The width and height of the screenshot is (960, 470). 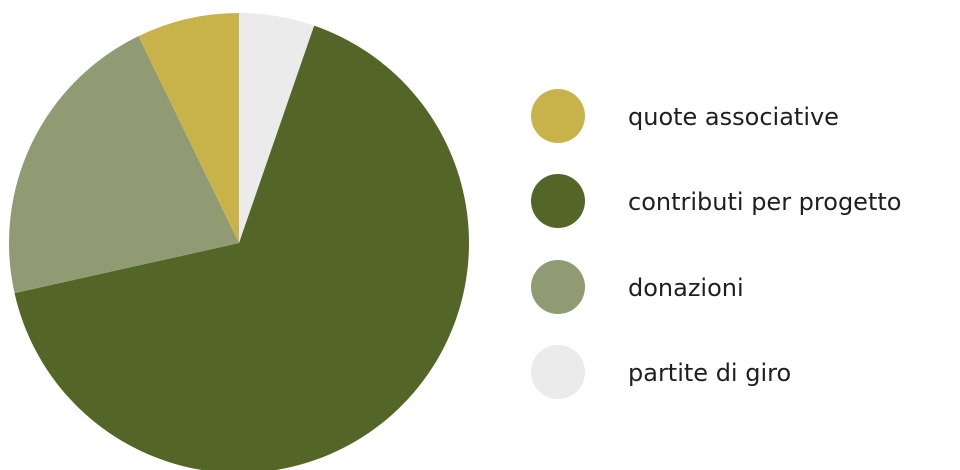 What do you see at coordinates (709, 373) in the screenshot?
I see `legend-label-partite-di-giro: partite di giro` at bounding box center [709, 373].